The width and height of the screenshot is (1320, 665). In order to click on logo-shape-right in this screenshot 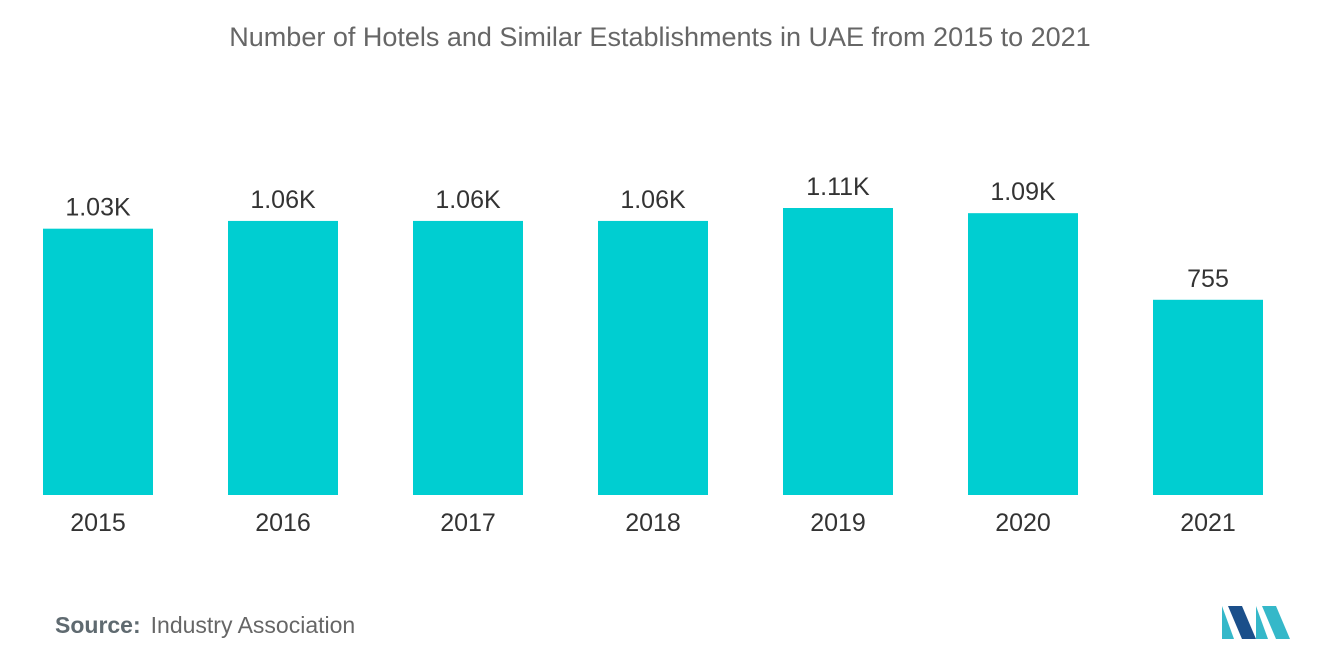, I will do `click(1276, 622)`.